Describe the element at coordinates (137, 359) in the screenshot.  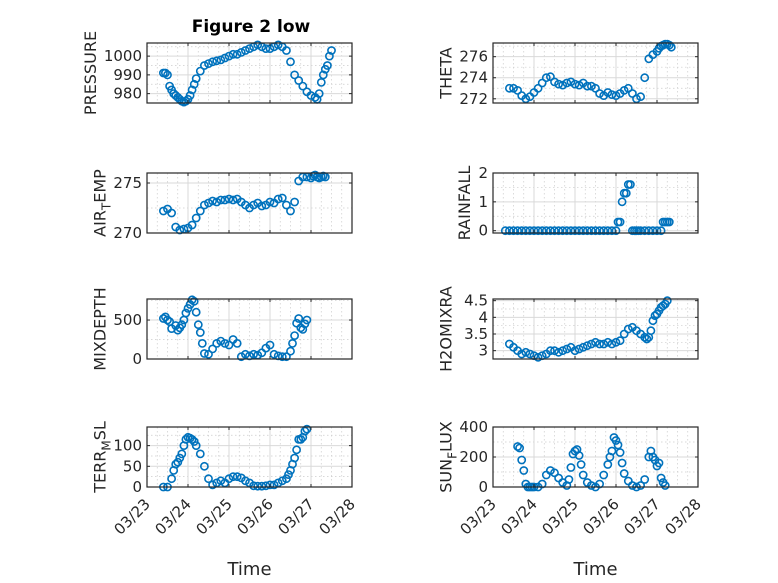
I see `y-tick-label: 0` at that location.